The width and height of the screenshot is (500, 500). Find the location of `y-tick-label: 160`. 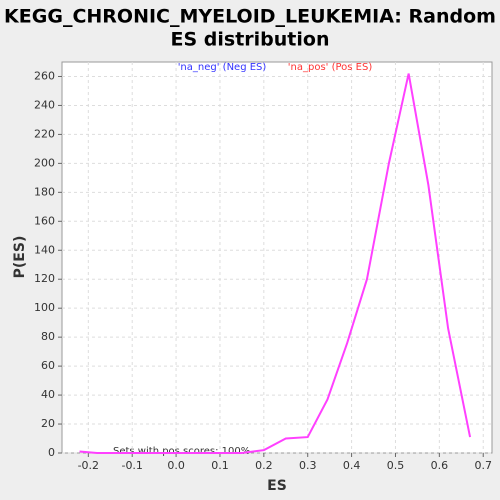

y-tick-label: 160 is located at coordinates (44, 220).